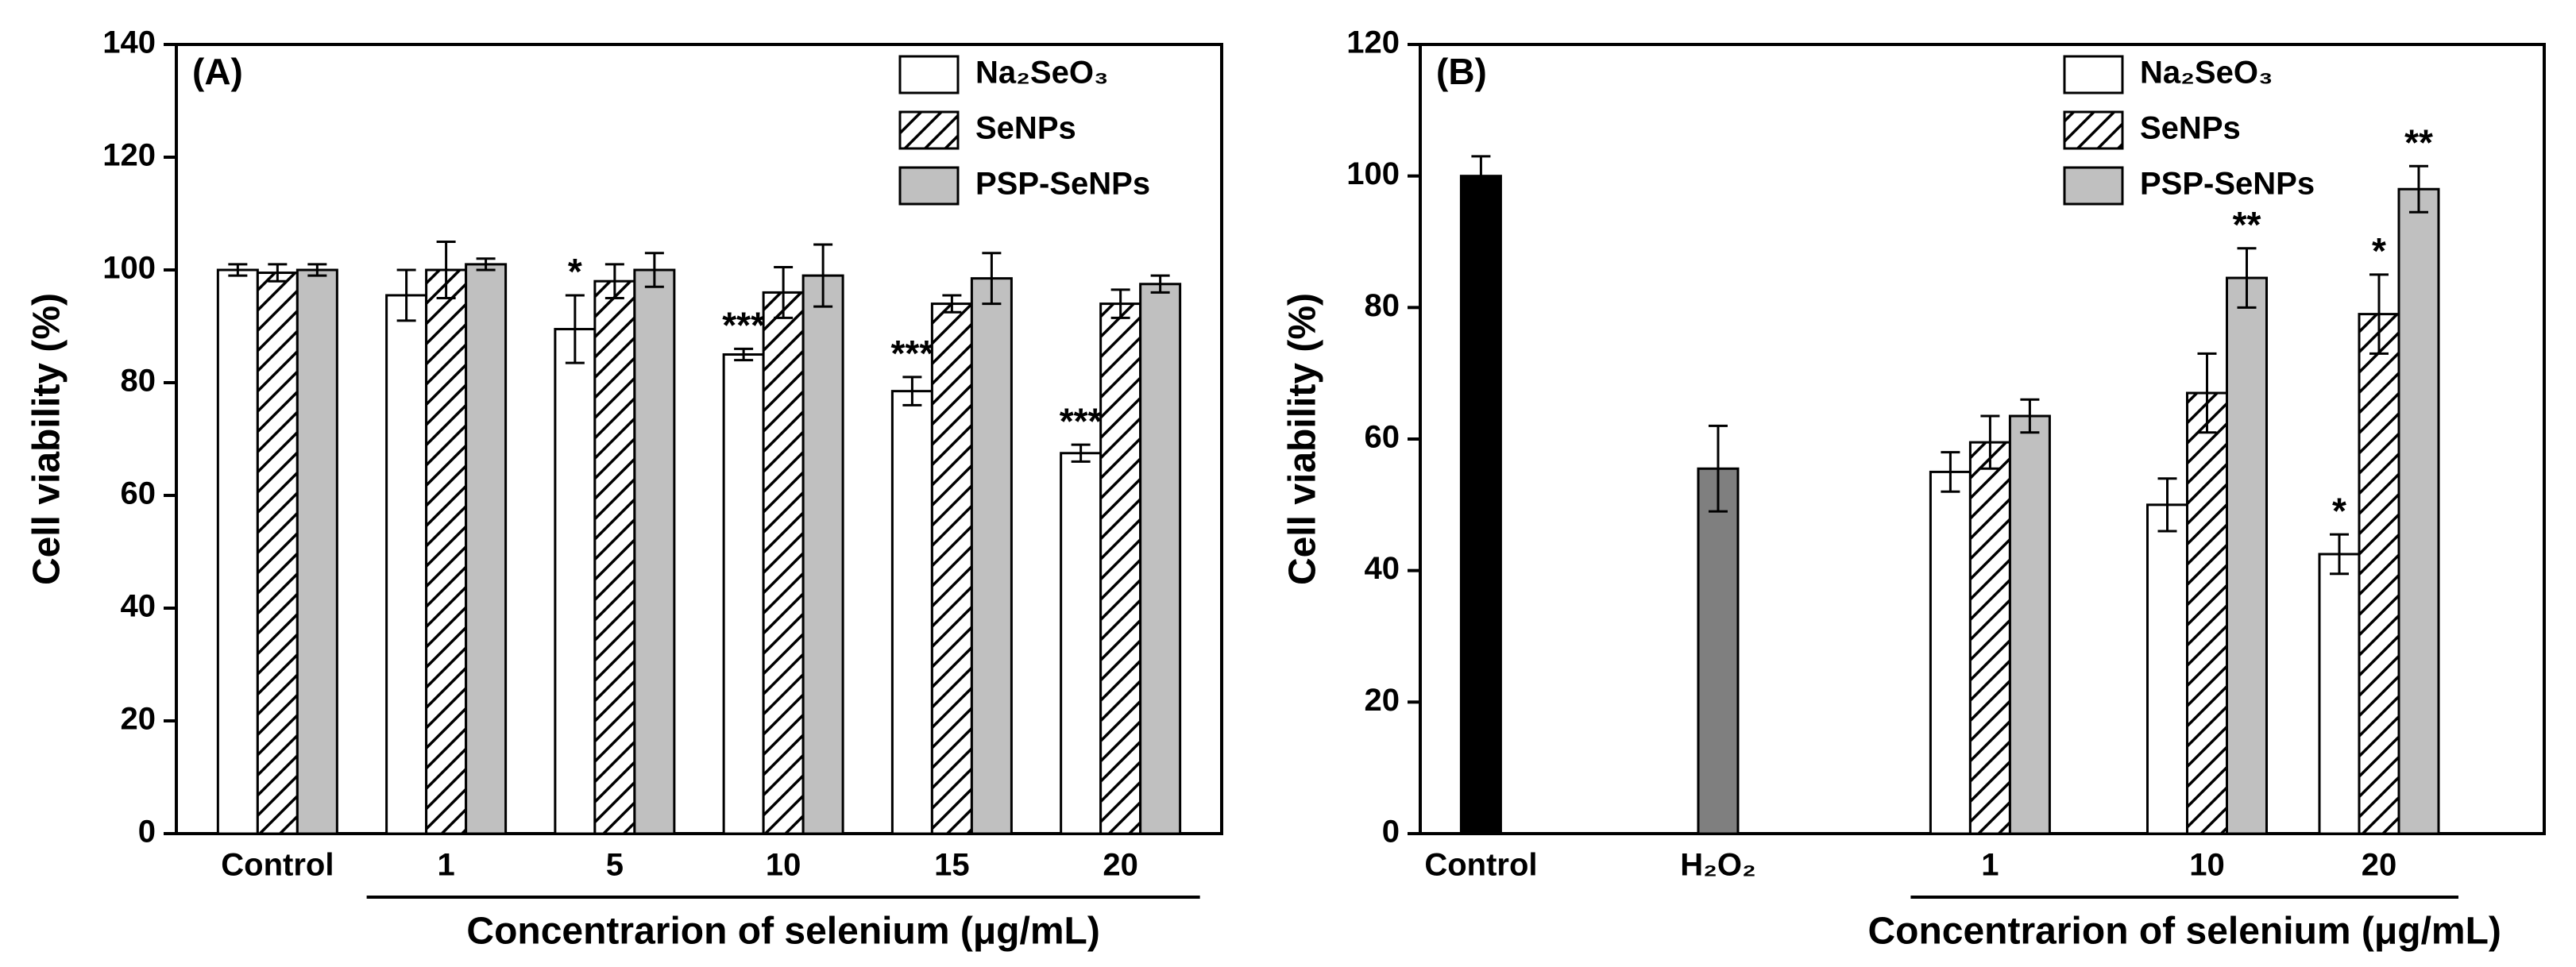 The width and height of the screenshot is (2576, 967). I want to click on y-tick-label: 140, so click(129, 42).